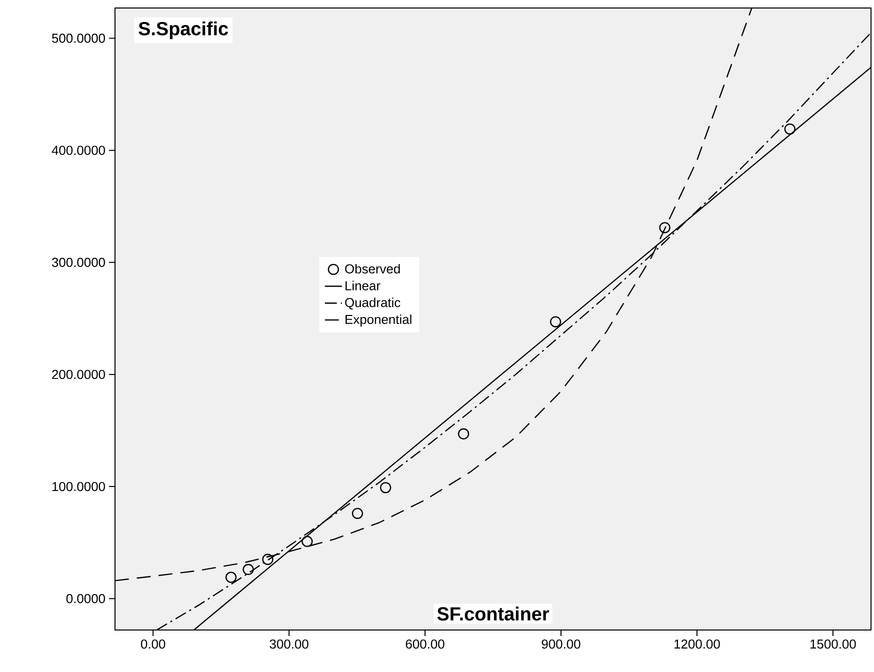 Image resolution: width=874 pixels, height=672 pixels. What do you see at coordinates (372, 304) in the screenshot?
I see `legend-label: Quadratic` at bounding box center [372, 304].